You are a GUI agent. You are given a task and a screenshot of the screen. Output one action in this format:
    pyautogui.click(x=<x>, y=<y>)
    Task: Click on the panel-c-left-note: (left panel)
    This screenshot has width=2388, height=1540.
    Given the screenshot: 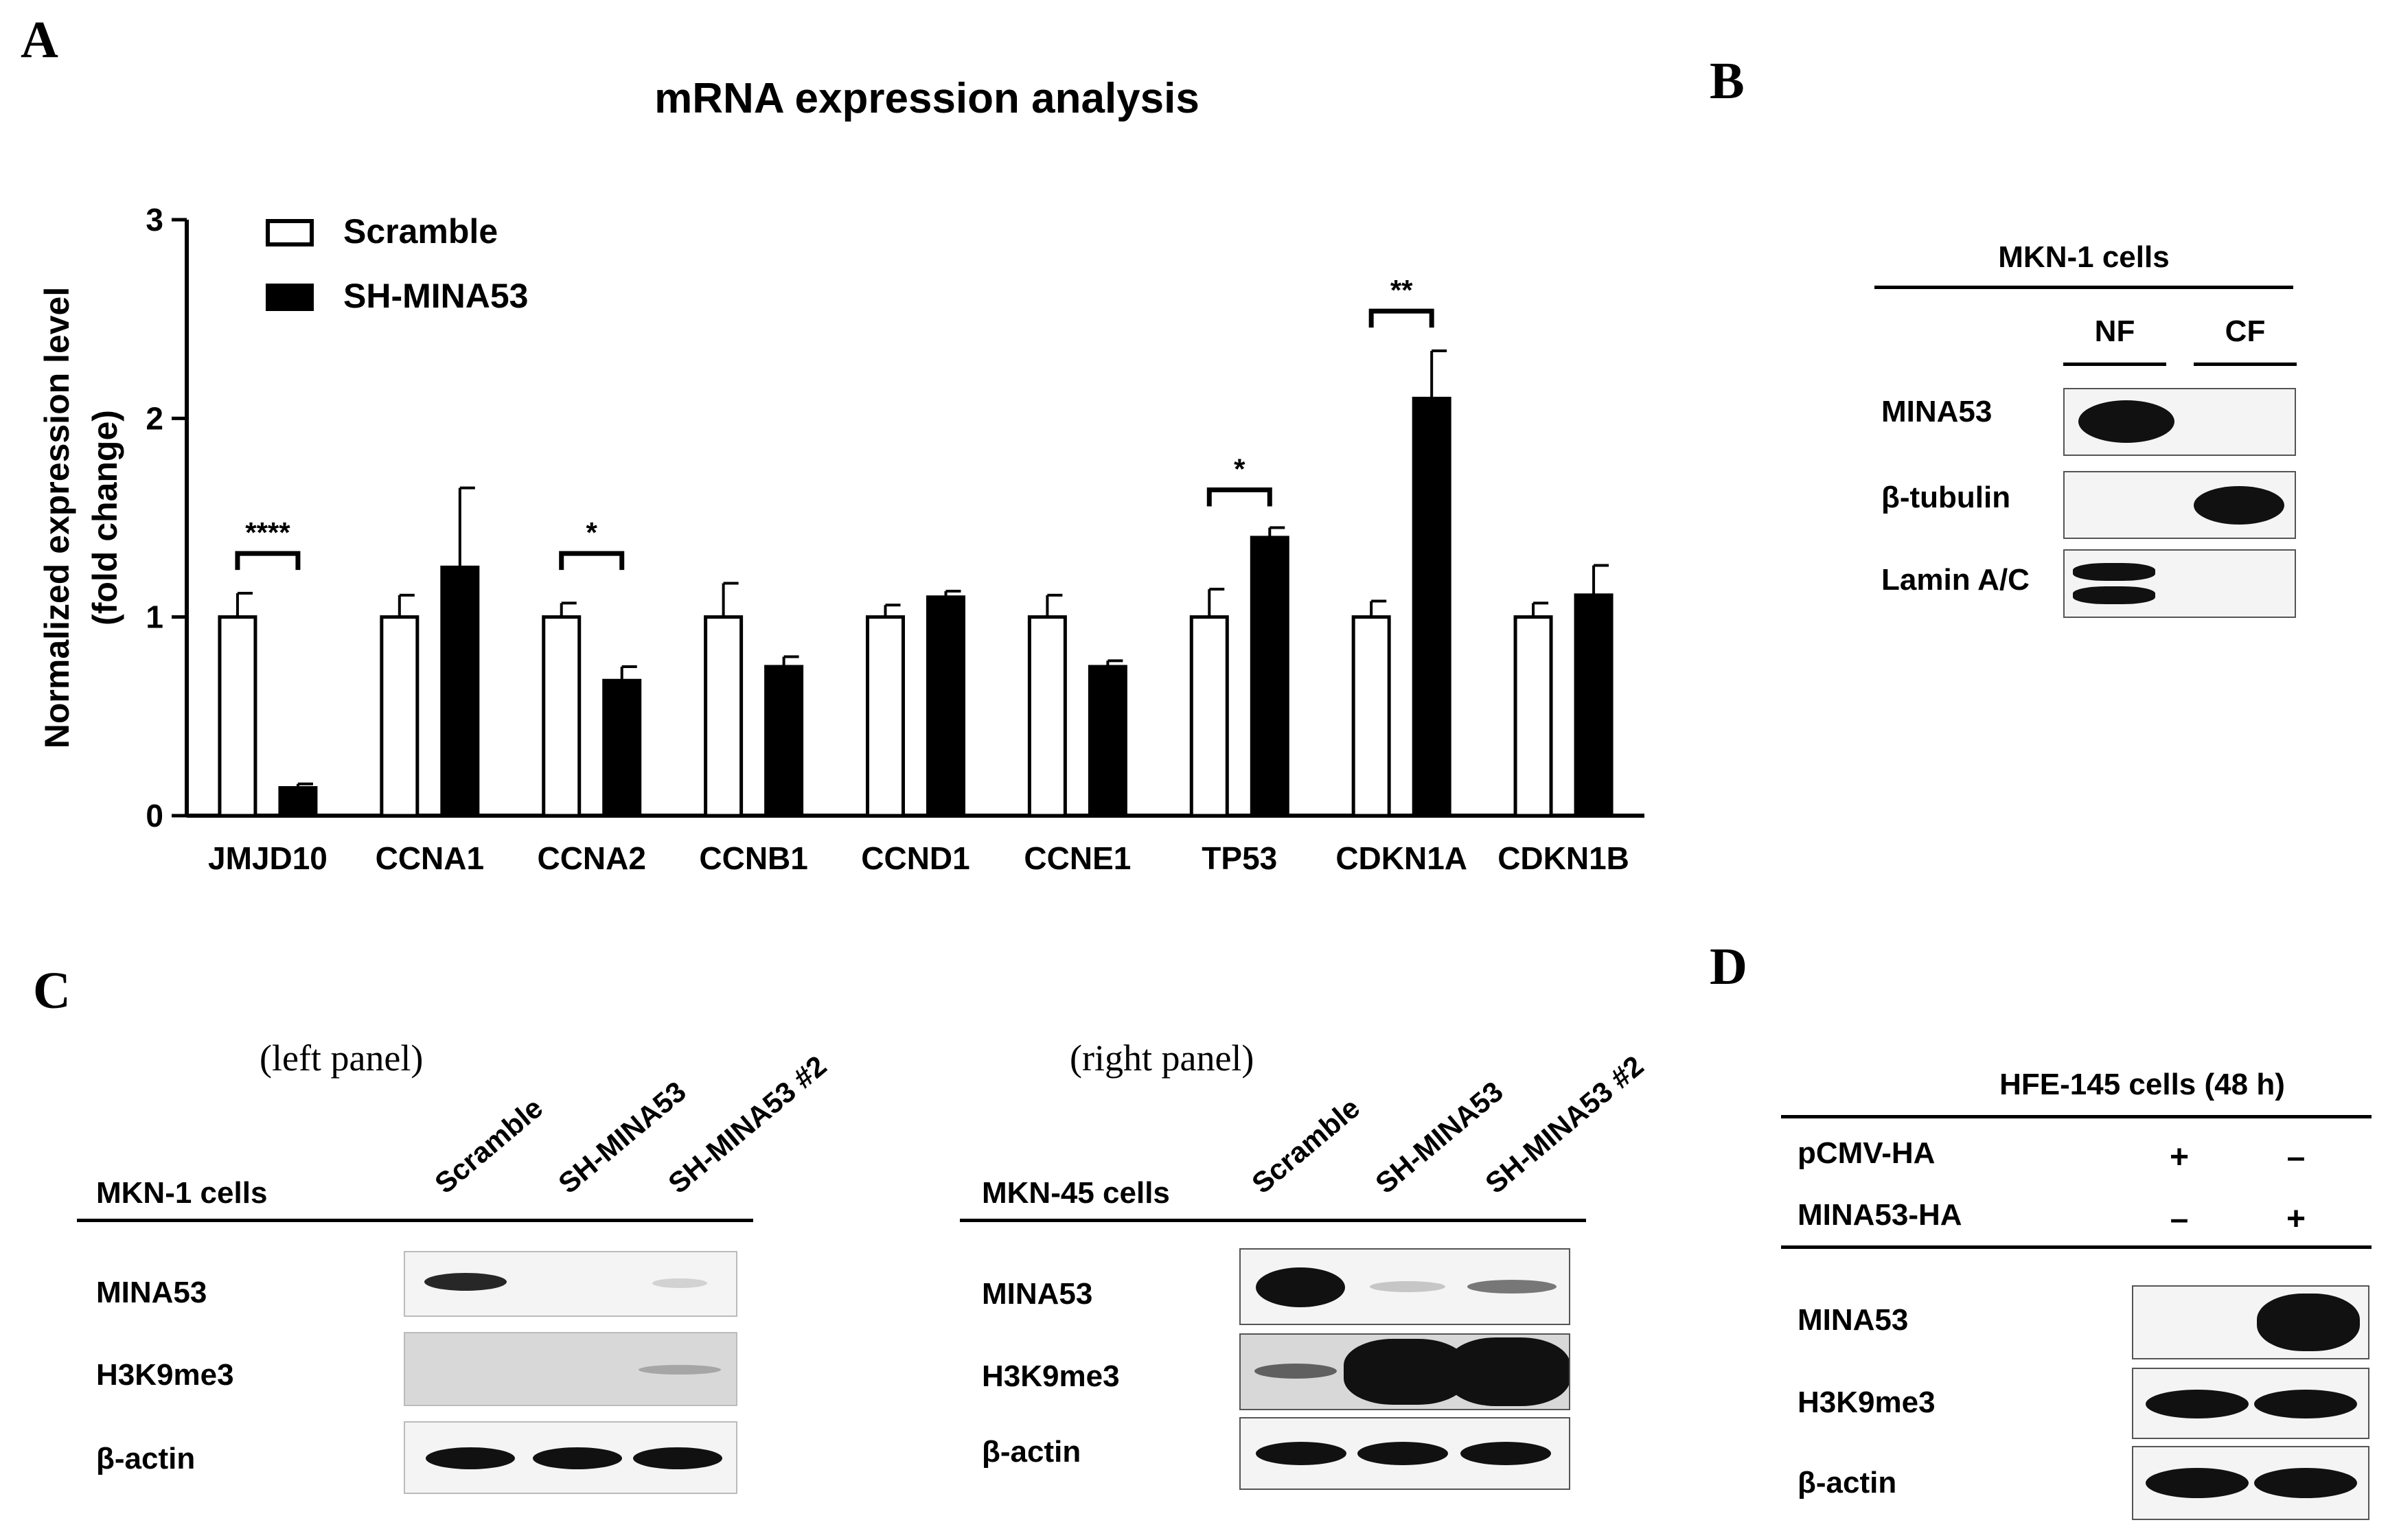 What is the action you would take?
    pyautogui.click(x=342, y=1058)
    